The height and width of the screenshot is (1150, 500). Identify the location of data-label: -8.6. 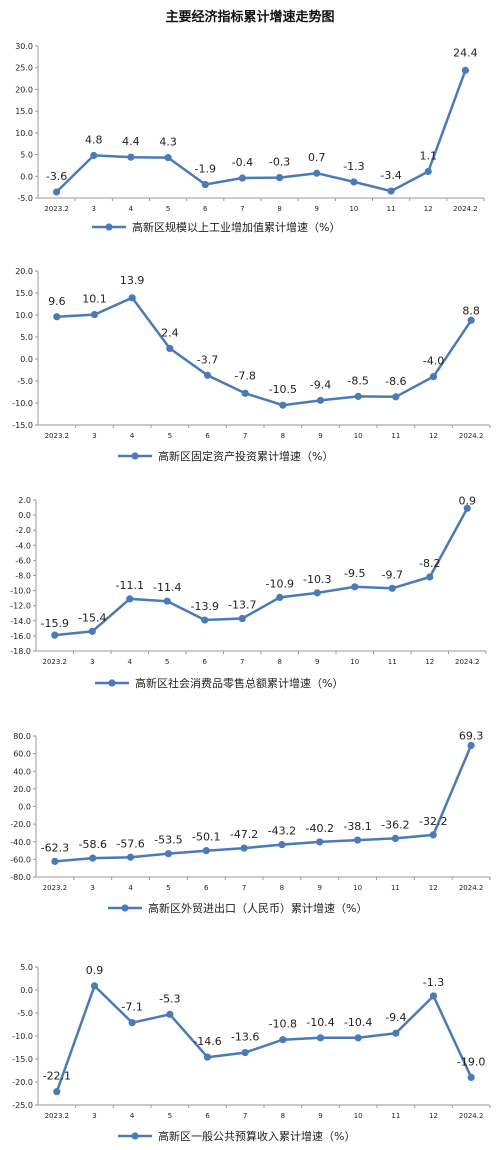
(395, 381).